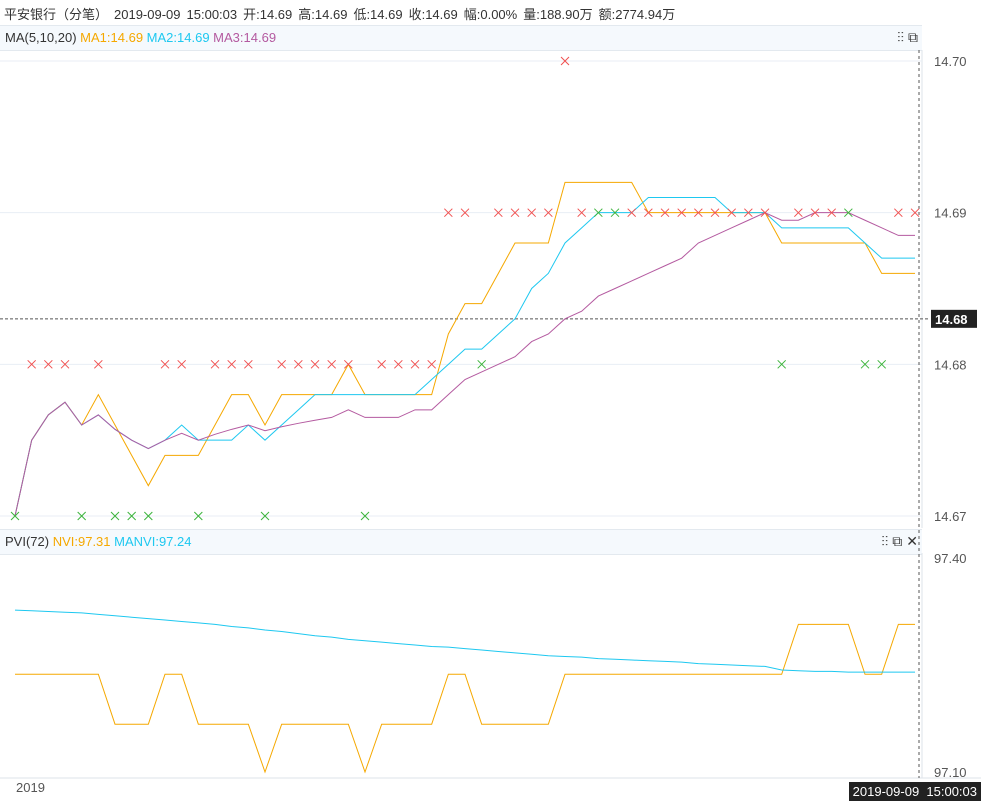 The image size is (981, 806). Describe the element at coordinates (912, 541) in the screenshot. I see `close-icon: ✕` at that location.